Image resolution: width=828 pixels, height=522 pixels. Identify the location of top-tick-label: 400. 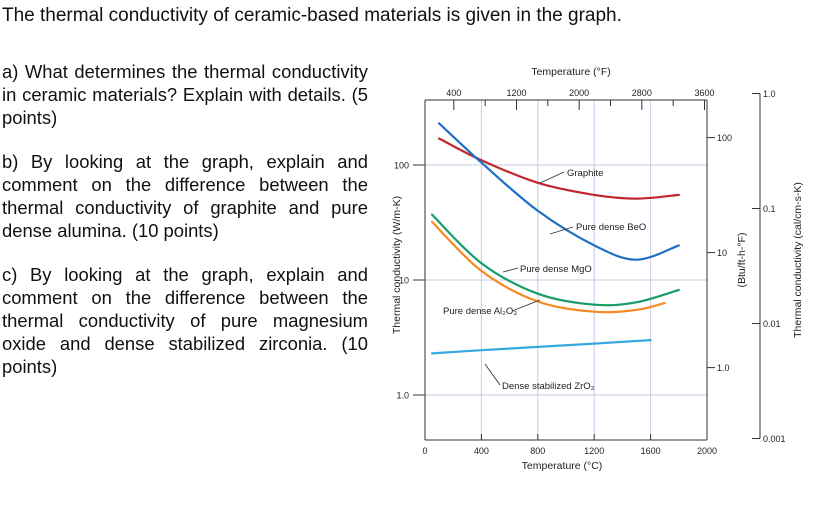
(453, 93).